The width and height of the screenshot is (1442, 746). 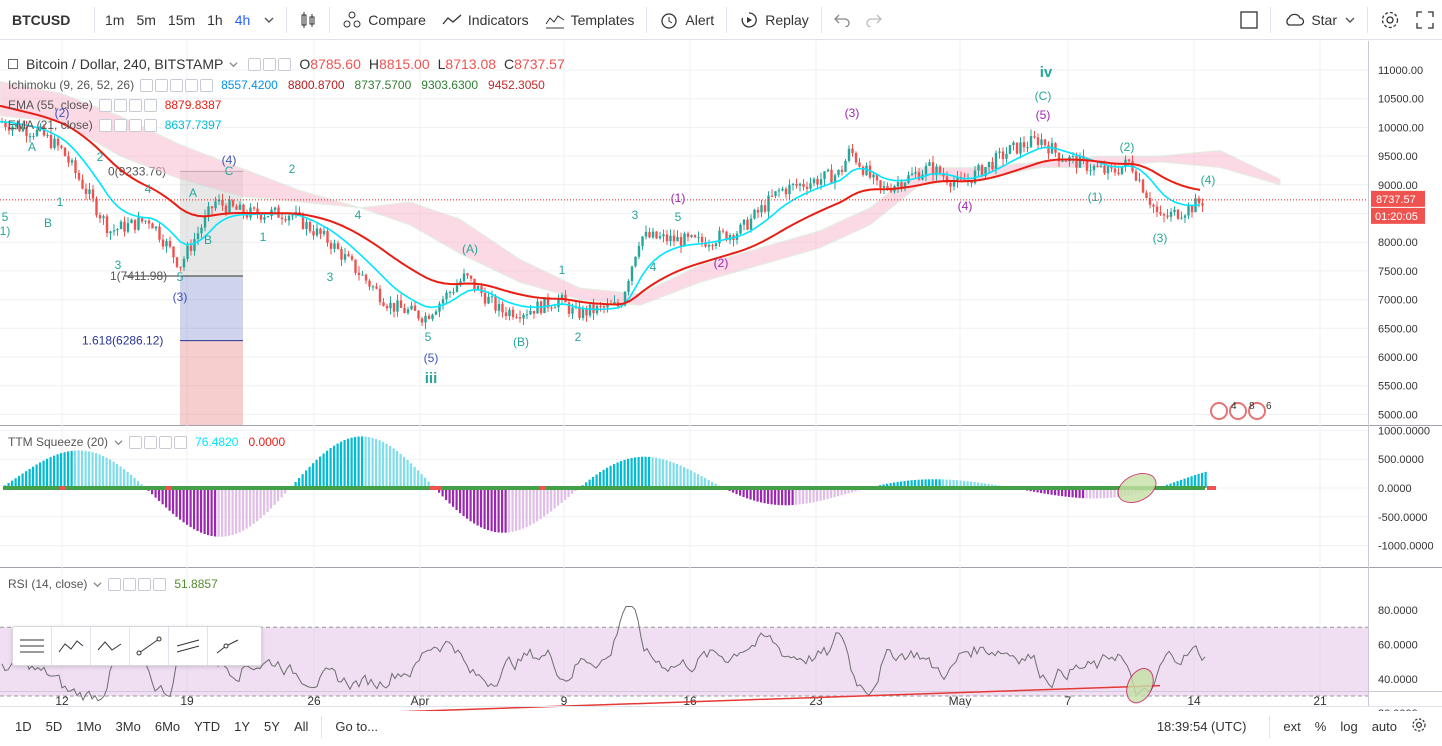 I want to click on range-all: All, so click(x=301, y=726).